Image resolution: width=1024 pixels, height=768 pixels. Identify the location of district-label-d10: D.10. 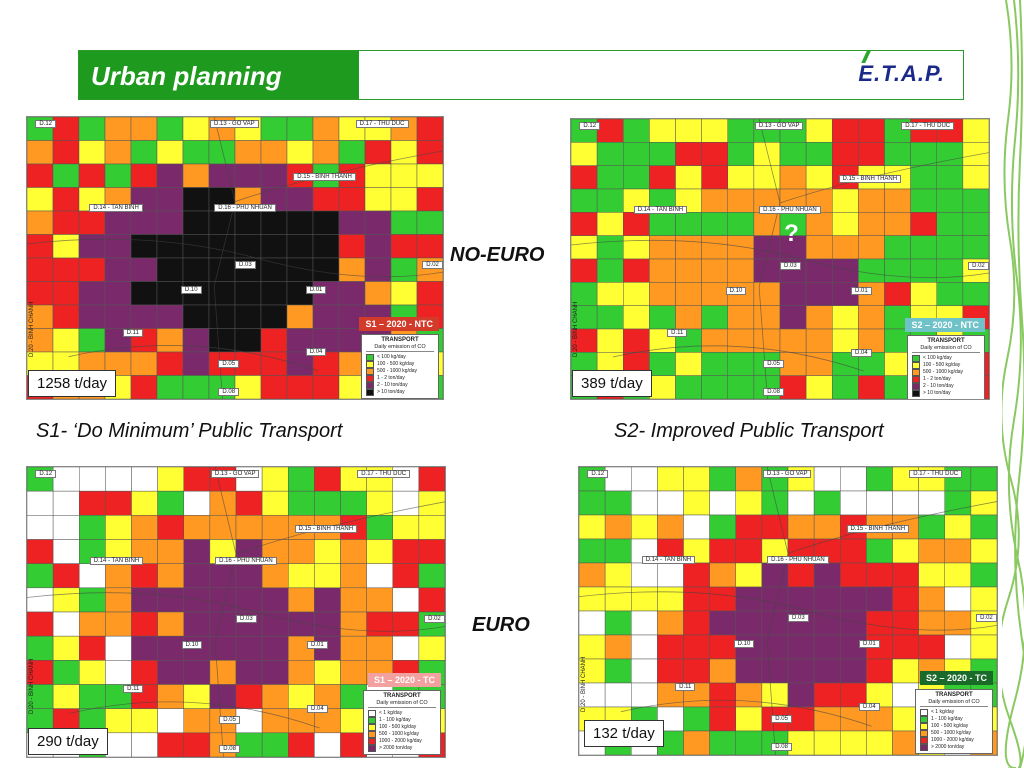
(191, 290).